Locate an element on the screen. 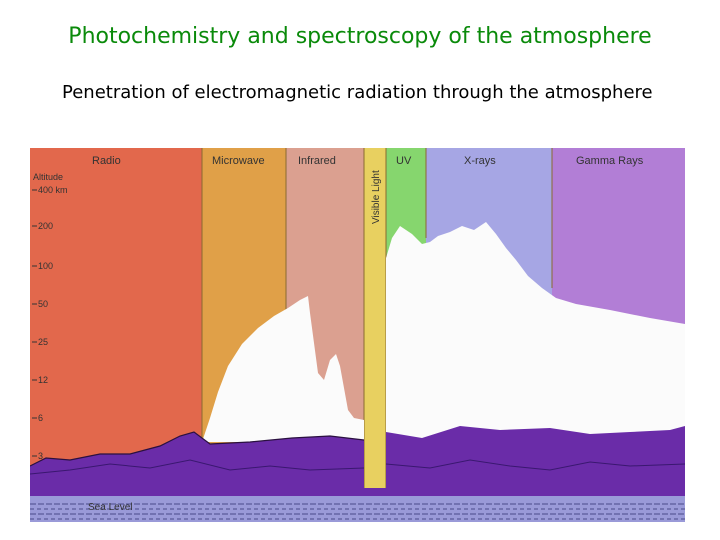 The image size is (720, 540). altitude-axis-title: Altitude is located at coordinates (48, 177).